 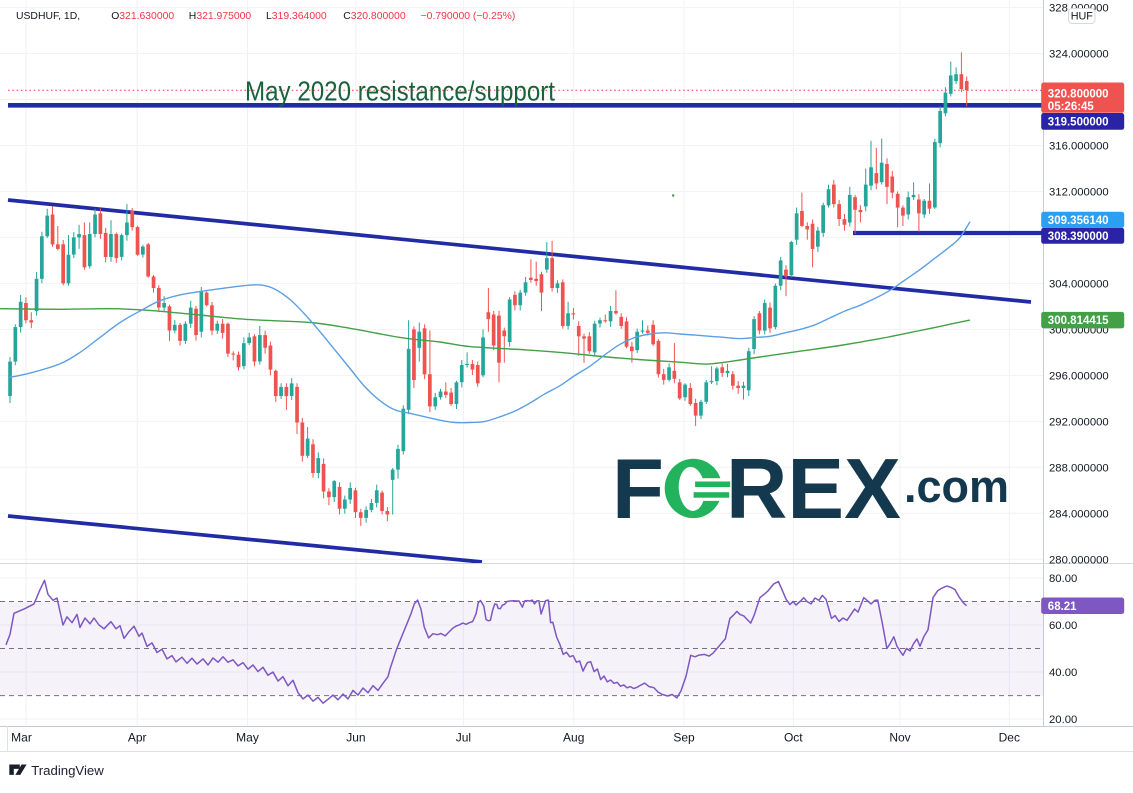 What do you see at coordinates (638, 489) in the screenshot?
I see `svg-text: F` at bounding box center [638, 489].